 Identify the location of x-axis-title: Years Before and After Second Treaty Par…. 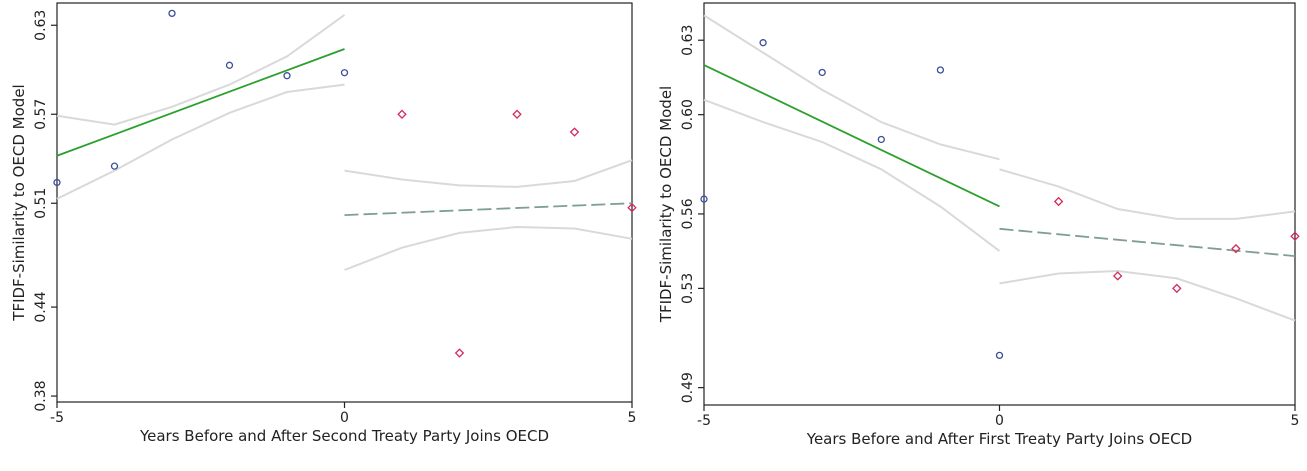
(344, 436).